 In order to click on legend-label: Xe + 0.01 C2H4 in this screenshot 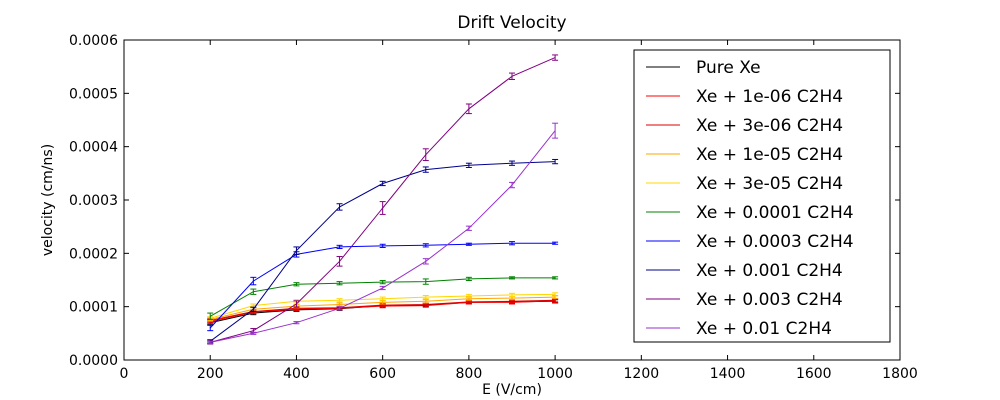, I will do `click(764, 329)`.